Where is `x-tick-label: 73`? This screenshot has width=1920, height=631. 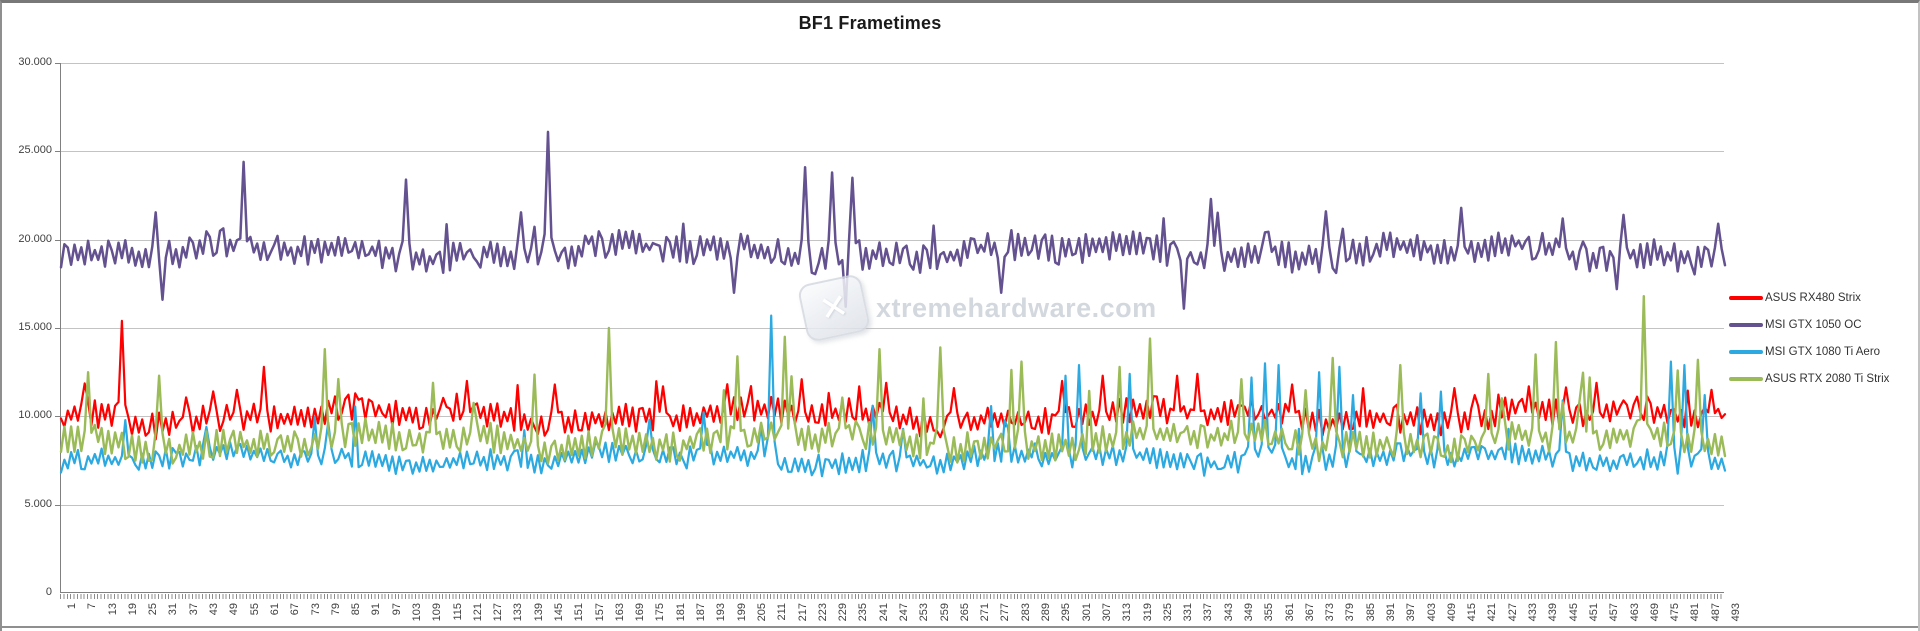
x-tick-label: 73 is located at coordinates (315, 609).